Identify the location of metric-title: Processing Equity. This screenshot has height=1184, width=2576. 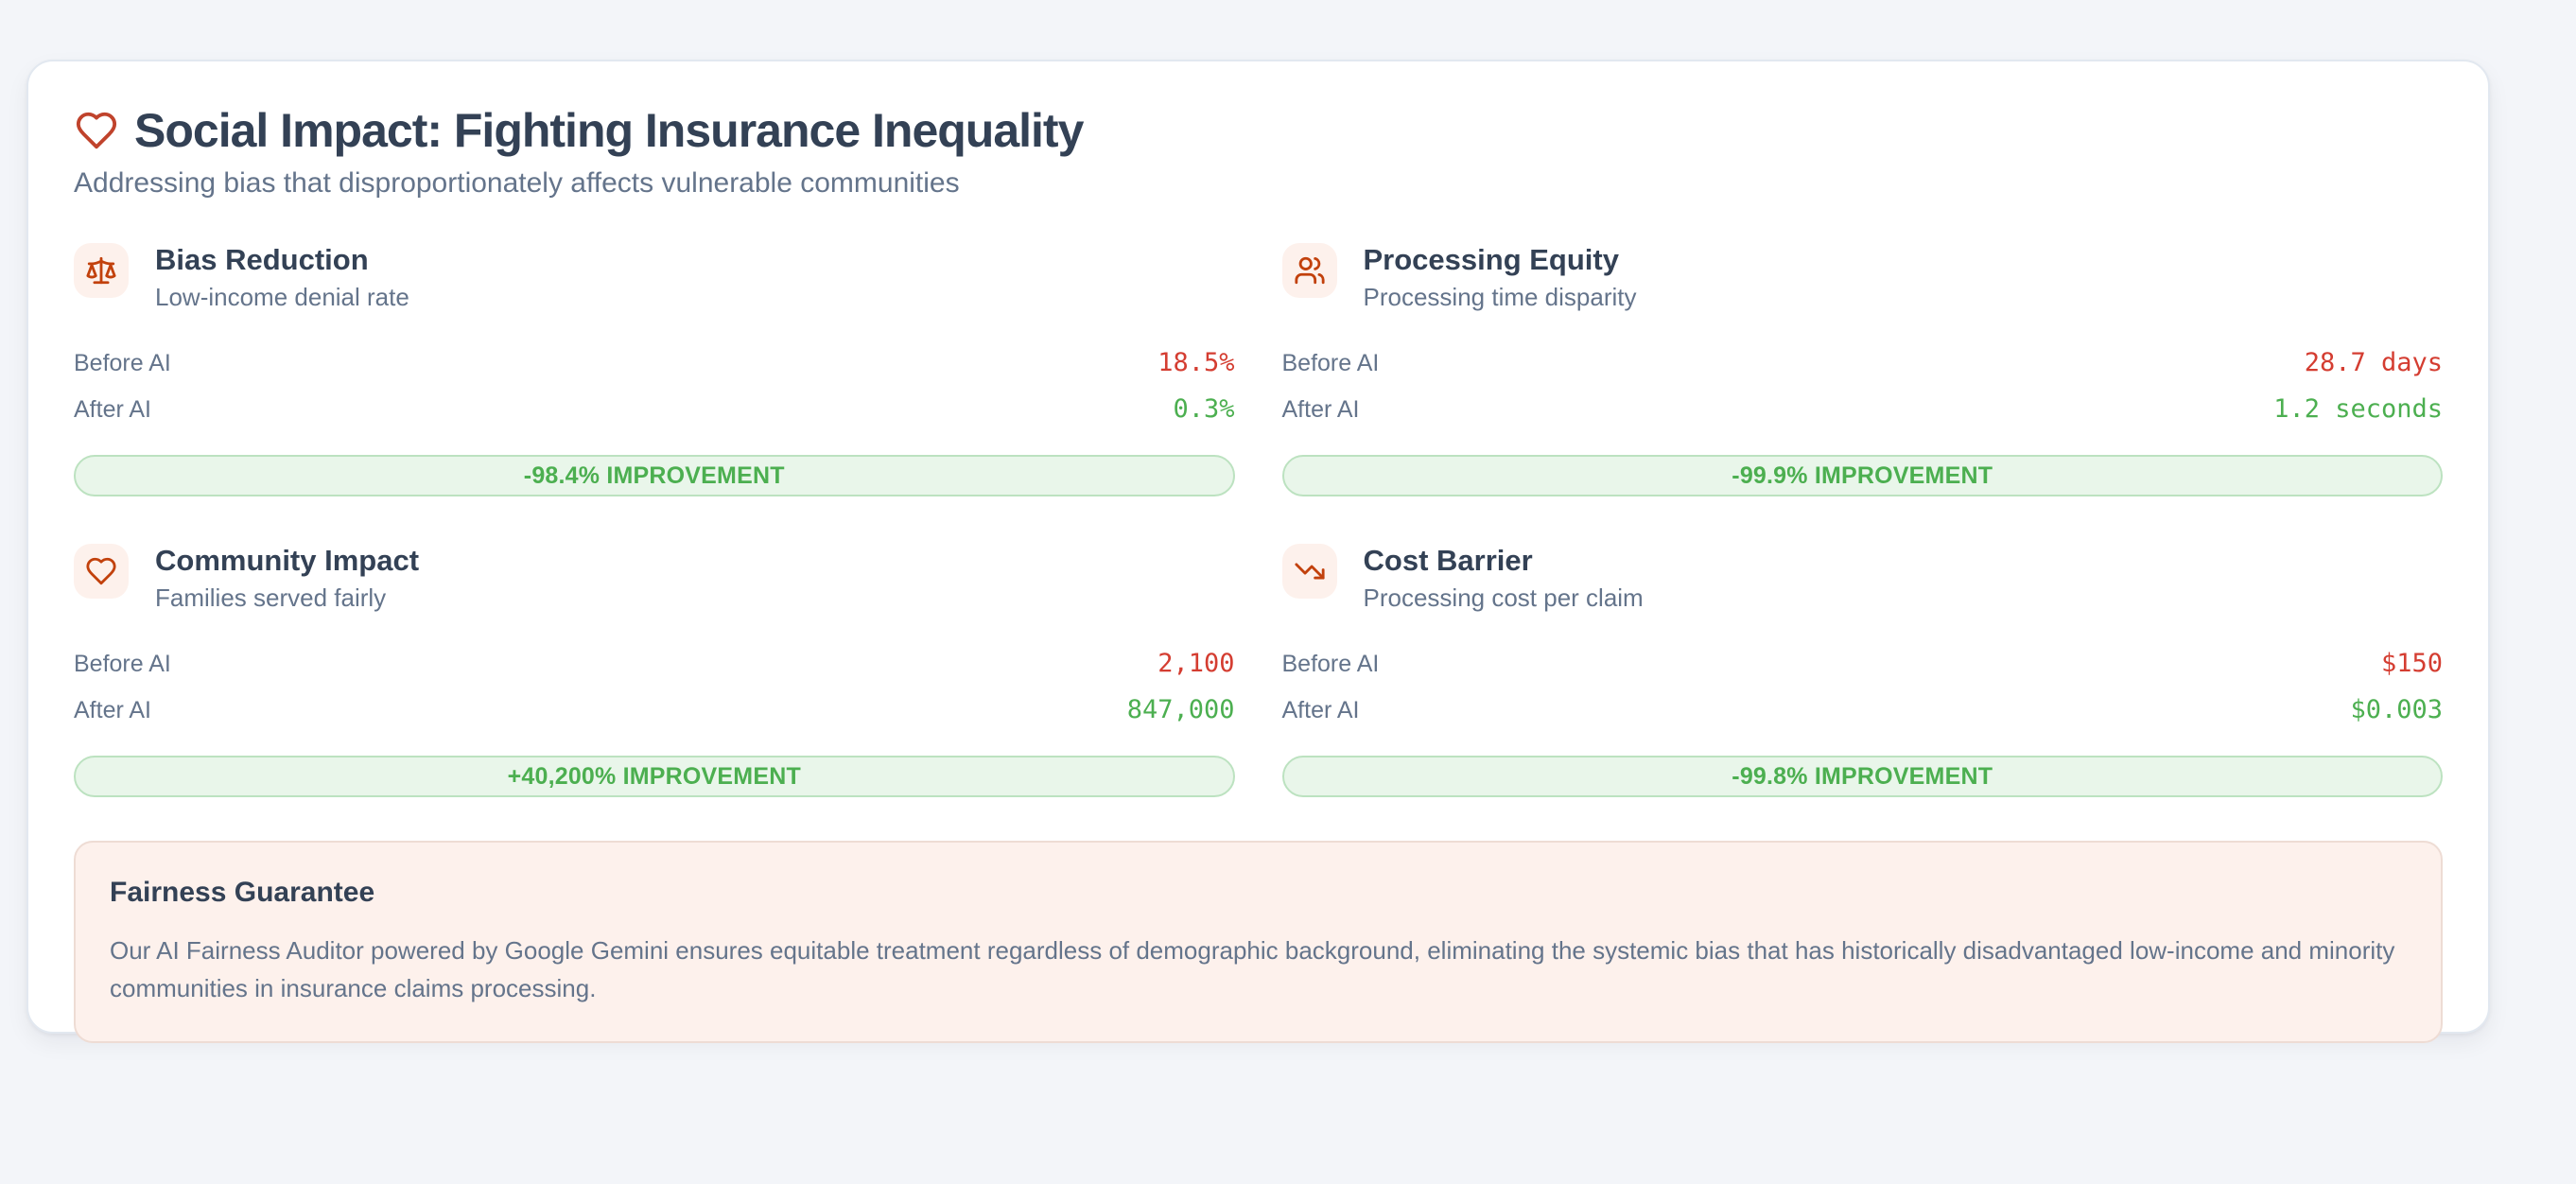
(1491, 259).